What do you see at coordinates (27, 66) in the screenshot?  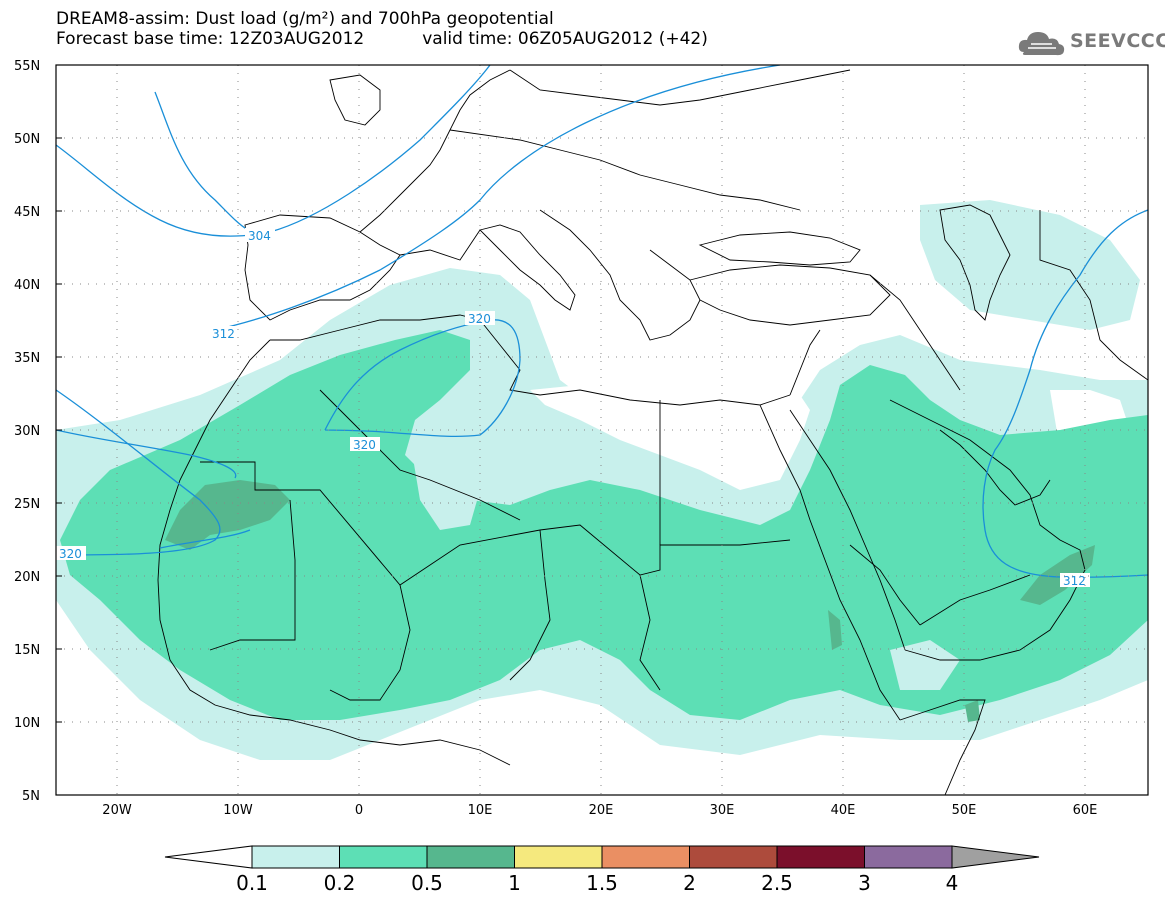 I see `lat-label: 55N` at bounding box center [27, 66].